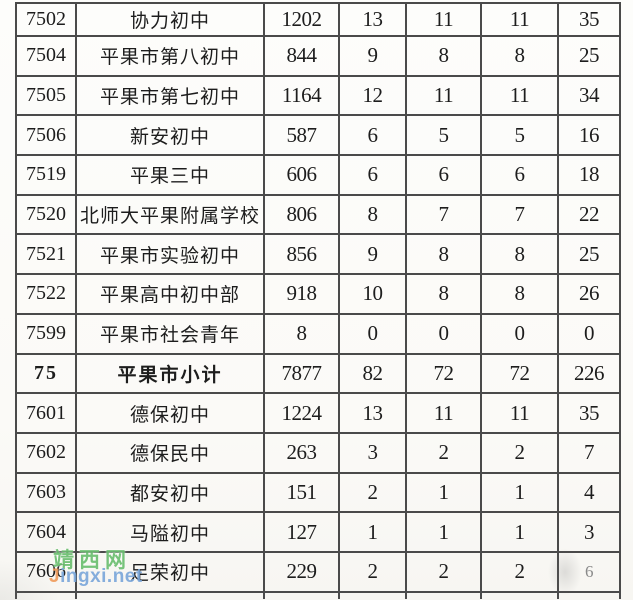 Image resolution: width=633 pixels, height=600 pixels. What do you see at coordinates (47, 215) in the screenshot?
I see `table-cell: 7520` at bounding box center [47, 215].